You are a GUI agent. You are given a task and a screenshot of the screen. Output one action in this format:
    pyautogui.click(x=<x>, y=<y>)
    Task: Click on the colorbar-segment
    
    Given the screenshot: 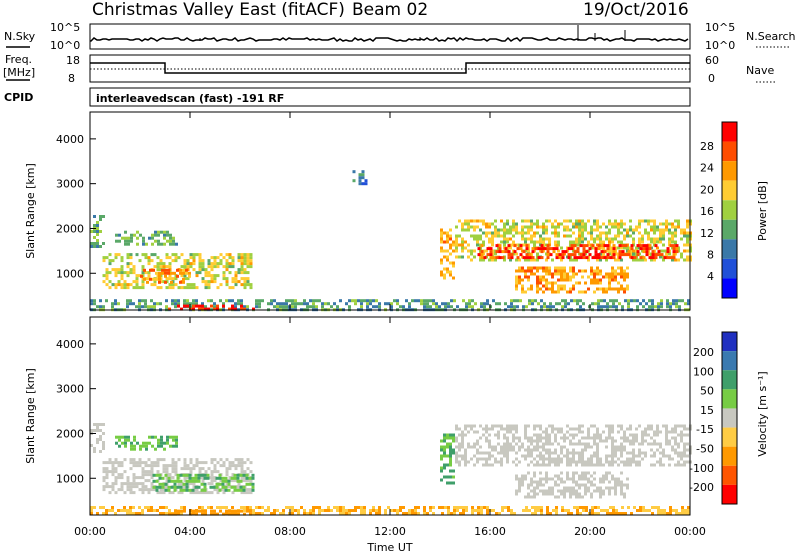 What is the action you would take?
    pyautogui.click(x=729, y=210)
    